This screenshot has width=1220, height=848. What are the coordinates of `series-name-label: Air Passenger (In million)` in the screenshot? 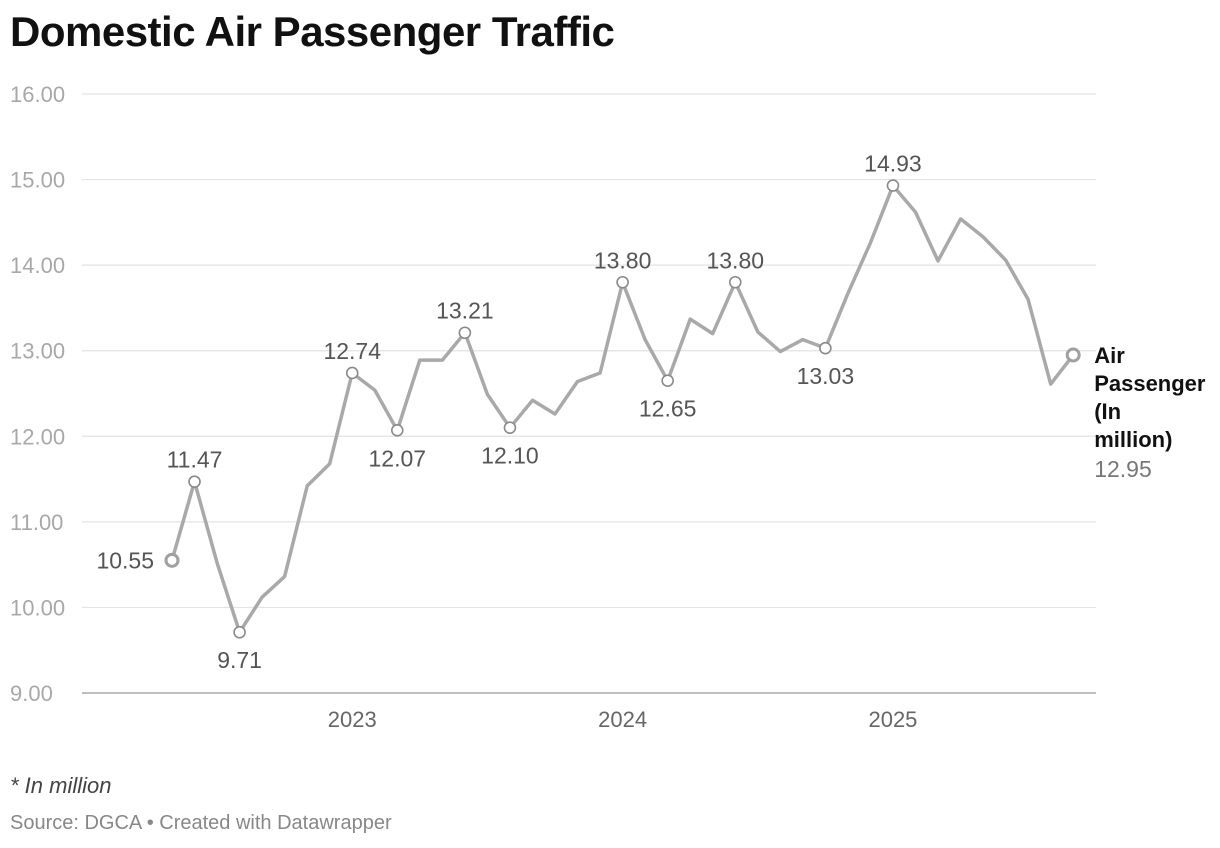 It's located at (1150, 397).